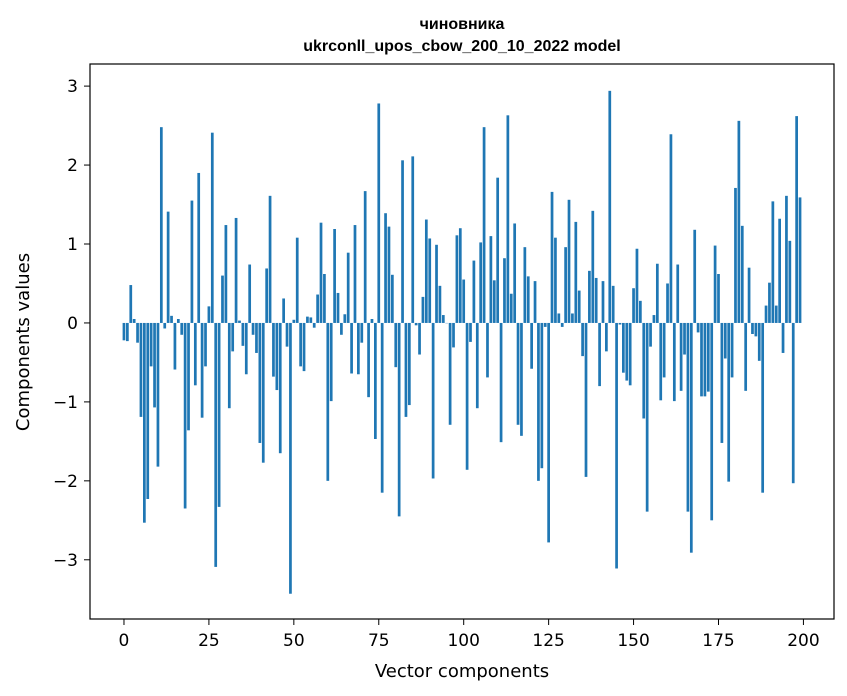 The height and width of the screenshot is (696, 847). I want to click on x-tick-label: 125, so click(548, 641).